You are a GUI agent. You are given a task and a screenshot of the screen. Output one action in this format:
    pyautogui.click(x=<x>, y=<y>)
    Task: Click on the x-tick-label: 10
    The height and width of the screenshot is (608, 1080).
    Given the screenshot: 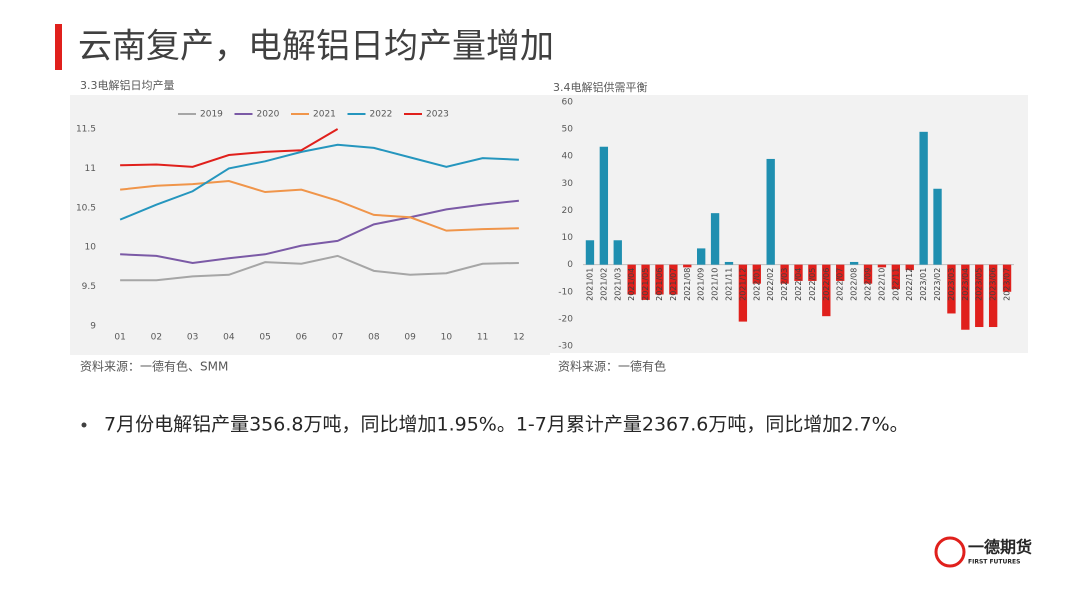 What is the action you would take?
    pyautogui.click(x=447, y=338)
    